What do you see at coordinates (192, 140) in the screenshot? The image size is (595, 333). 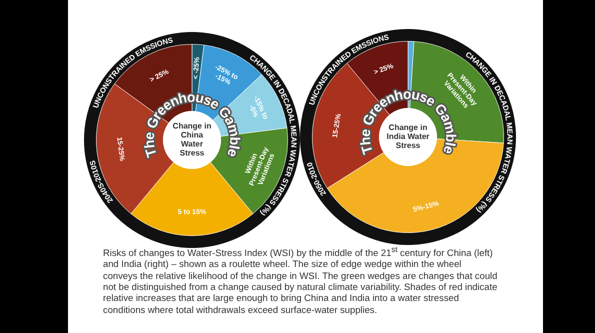 I see `text: Change in China Water Stress` at bounding box center [192, 140].